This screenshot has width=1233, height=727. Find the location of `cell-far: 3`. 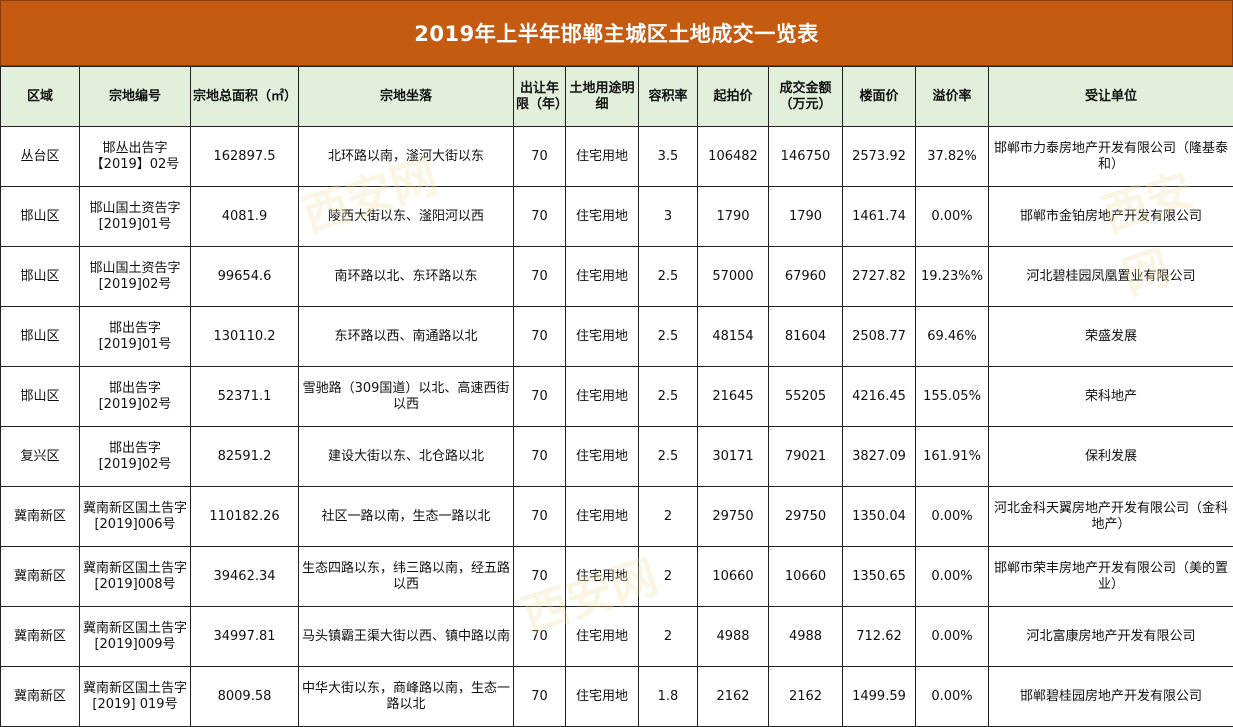

cell-far: 3 is located at coordinates (668, 216).